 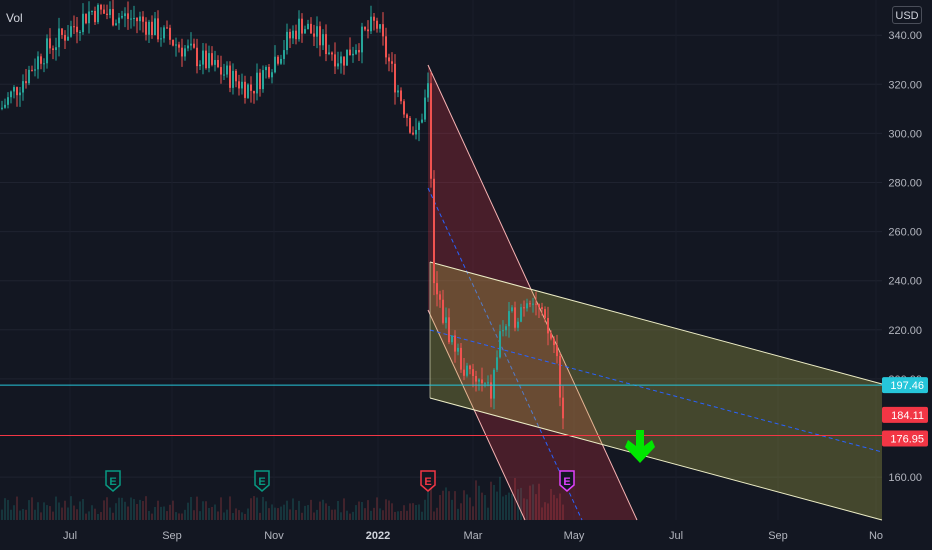 What do you see at coordinates (656, 391) in the screenshot?
I see `shallow-channel-mid-line` at bounding box center [656, 391].